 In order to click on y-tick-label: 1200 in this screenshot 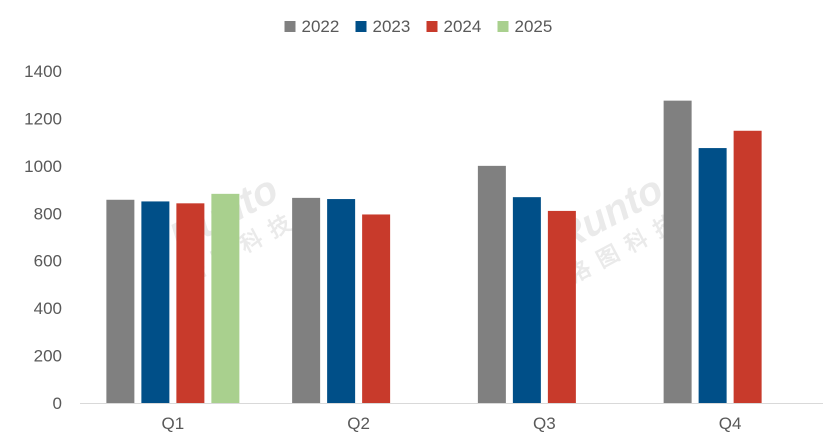, I will do `click(43, 118)`.